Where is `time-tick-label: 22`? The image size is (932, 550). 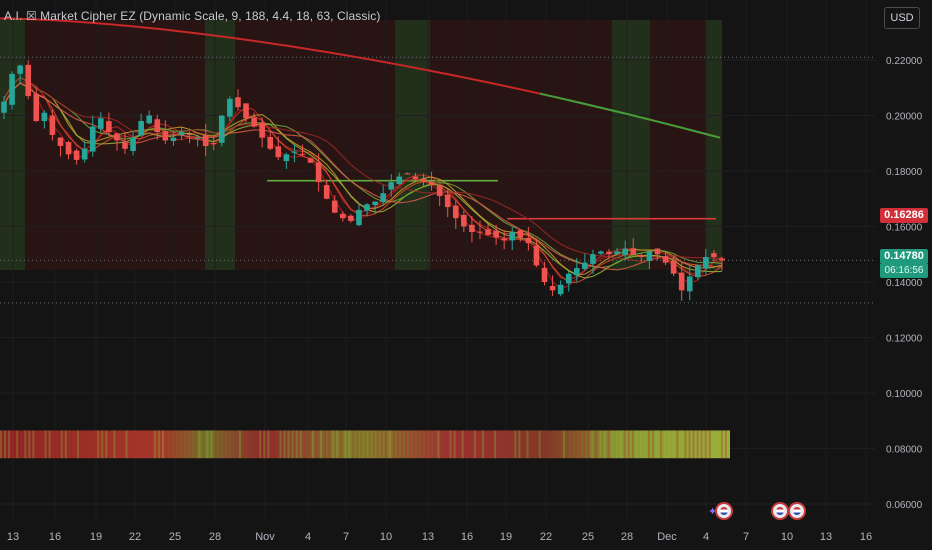 time-tick-label: 22 is located at coordinates (135, 537).